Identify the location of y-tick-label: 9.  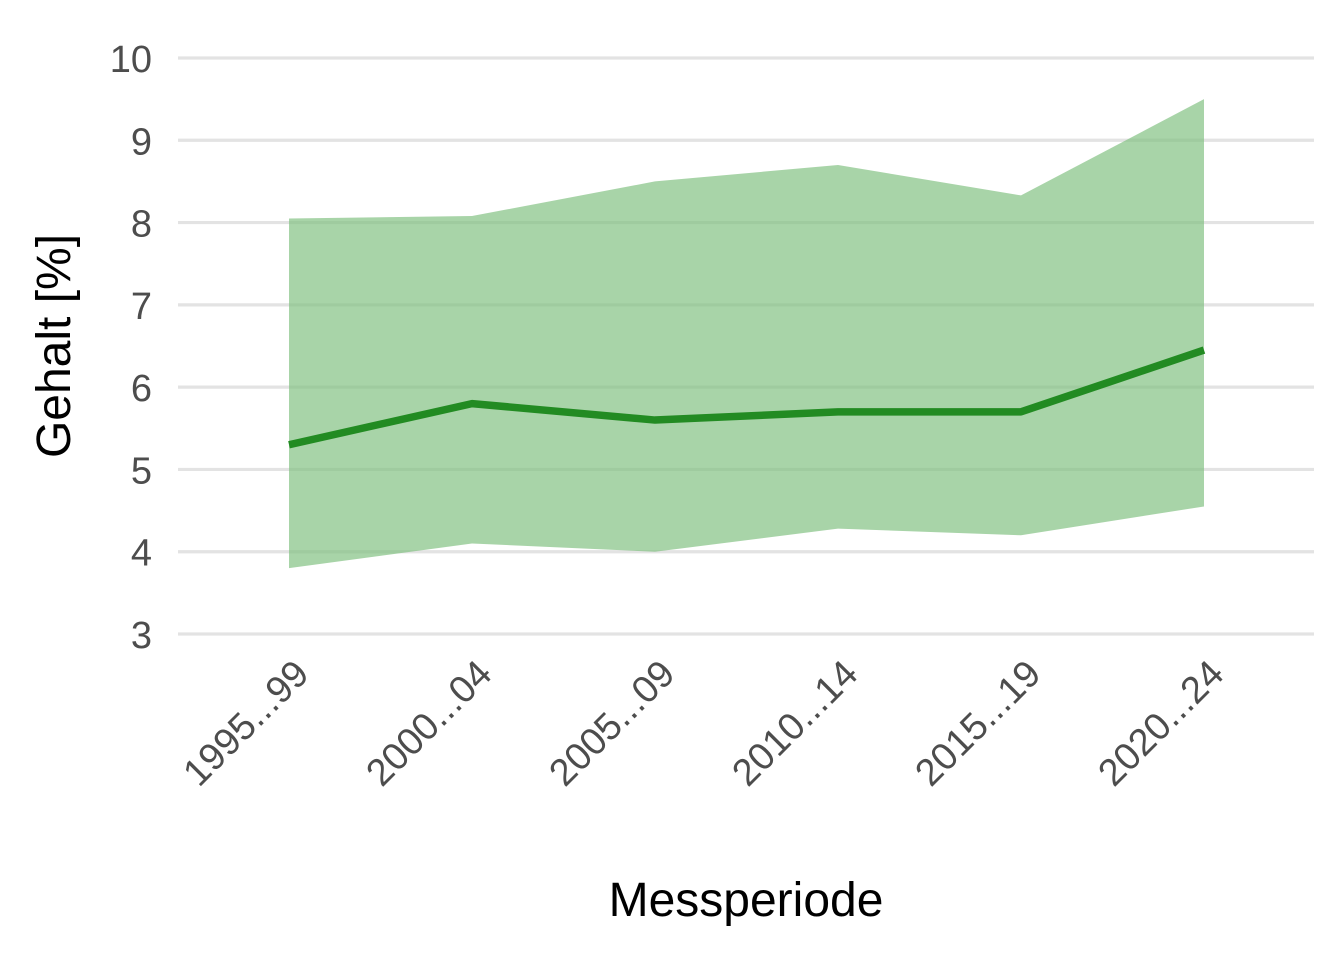
(141, 142).